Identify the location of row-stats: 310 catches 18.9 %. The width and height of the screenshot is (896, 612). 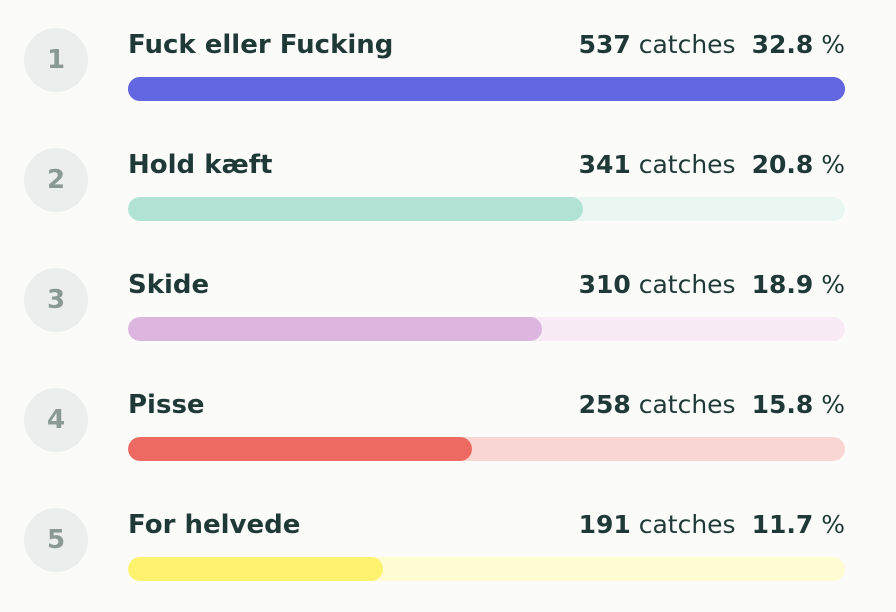
(712, 284).